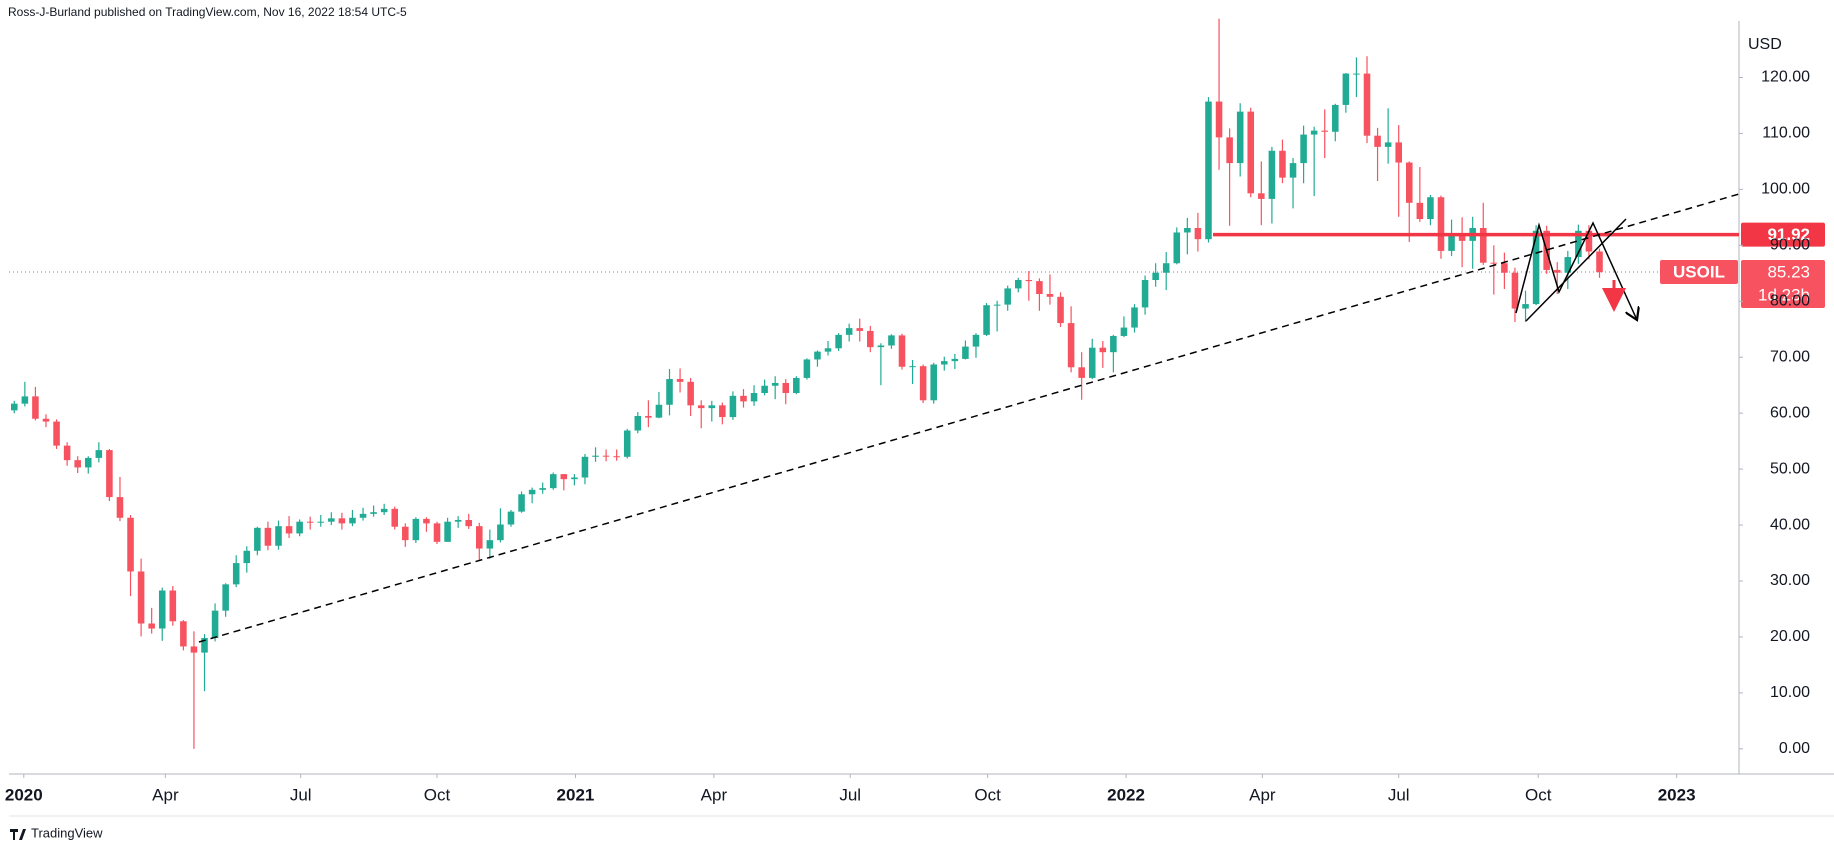 The image size is (1834, 850). I want to click on countdown-label: 1d 23h, so click(1784, 295).